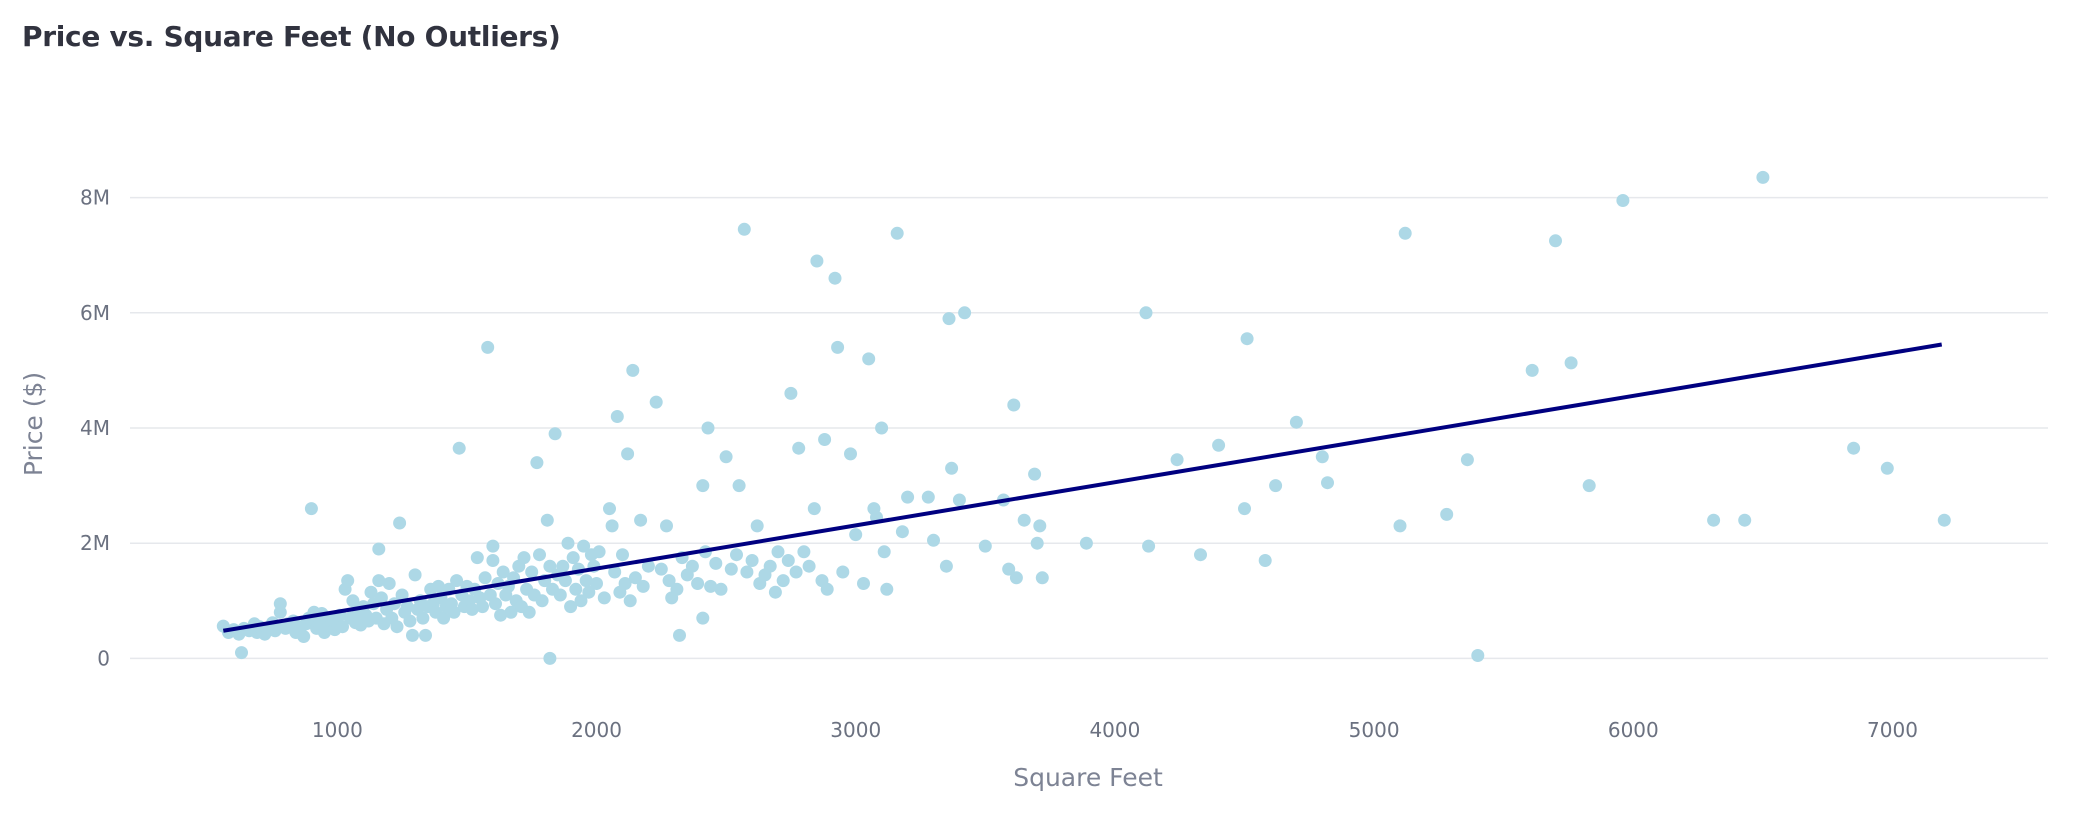 This screenshot has width=2074, height=826. Describe the element at coordinates (1088, 777) in the screenshot. I see `x-axis-label: Square Feet` at that location.